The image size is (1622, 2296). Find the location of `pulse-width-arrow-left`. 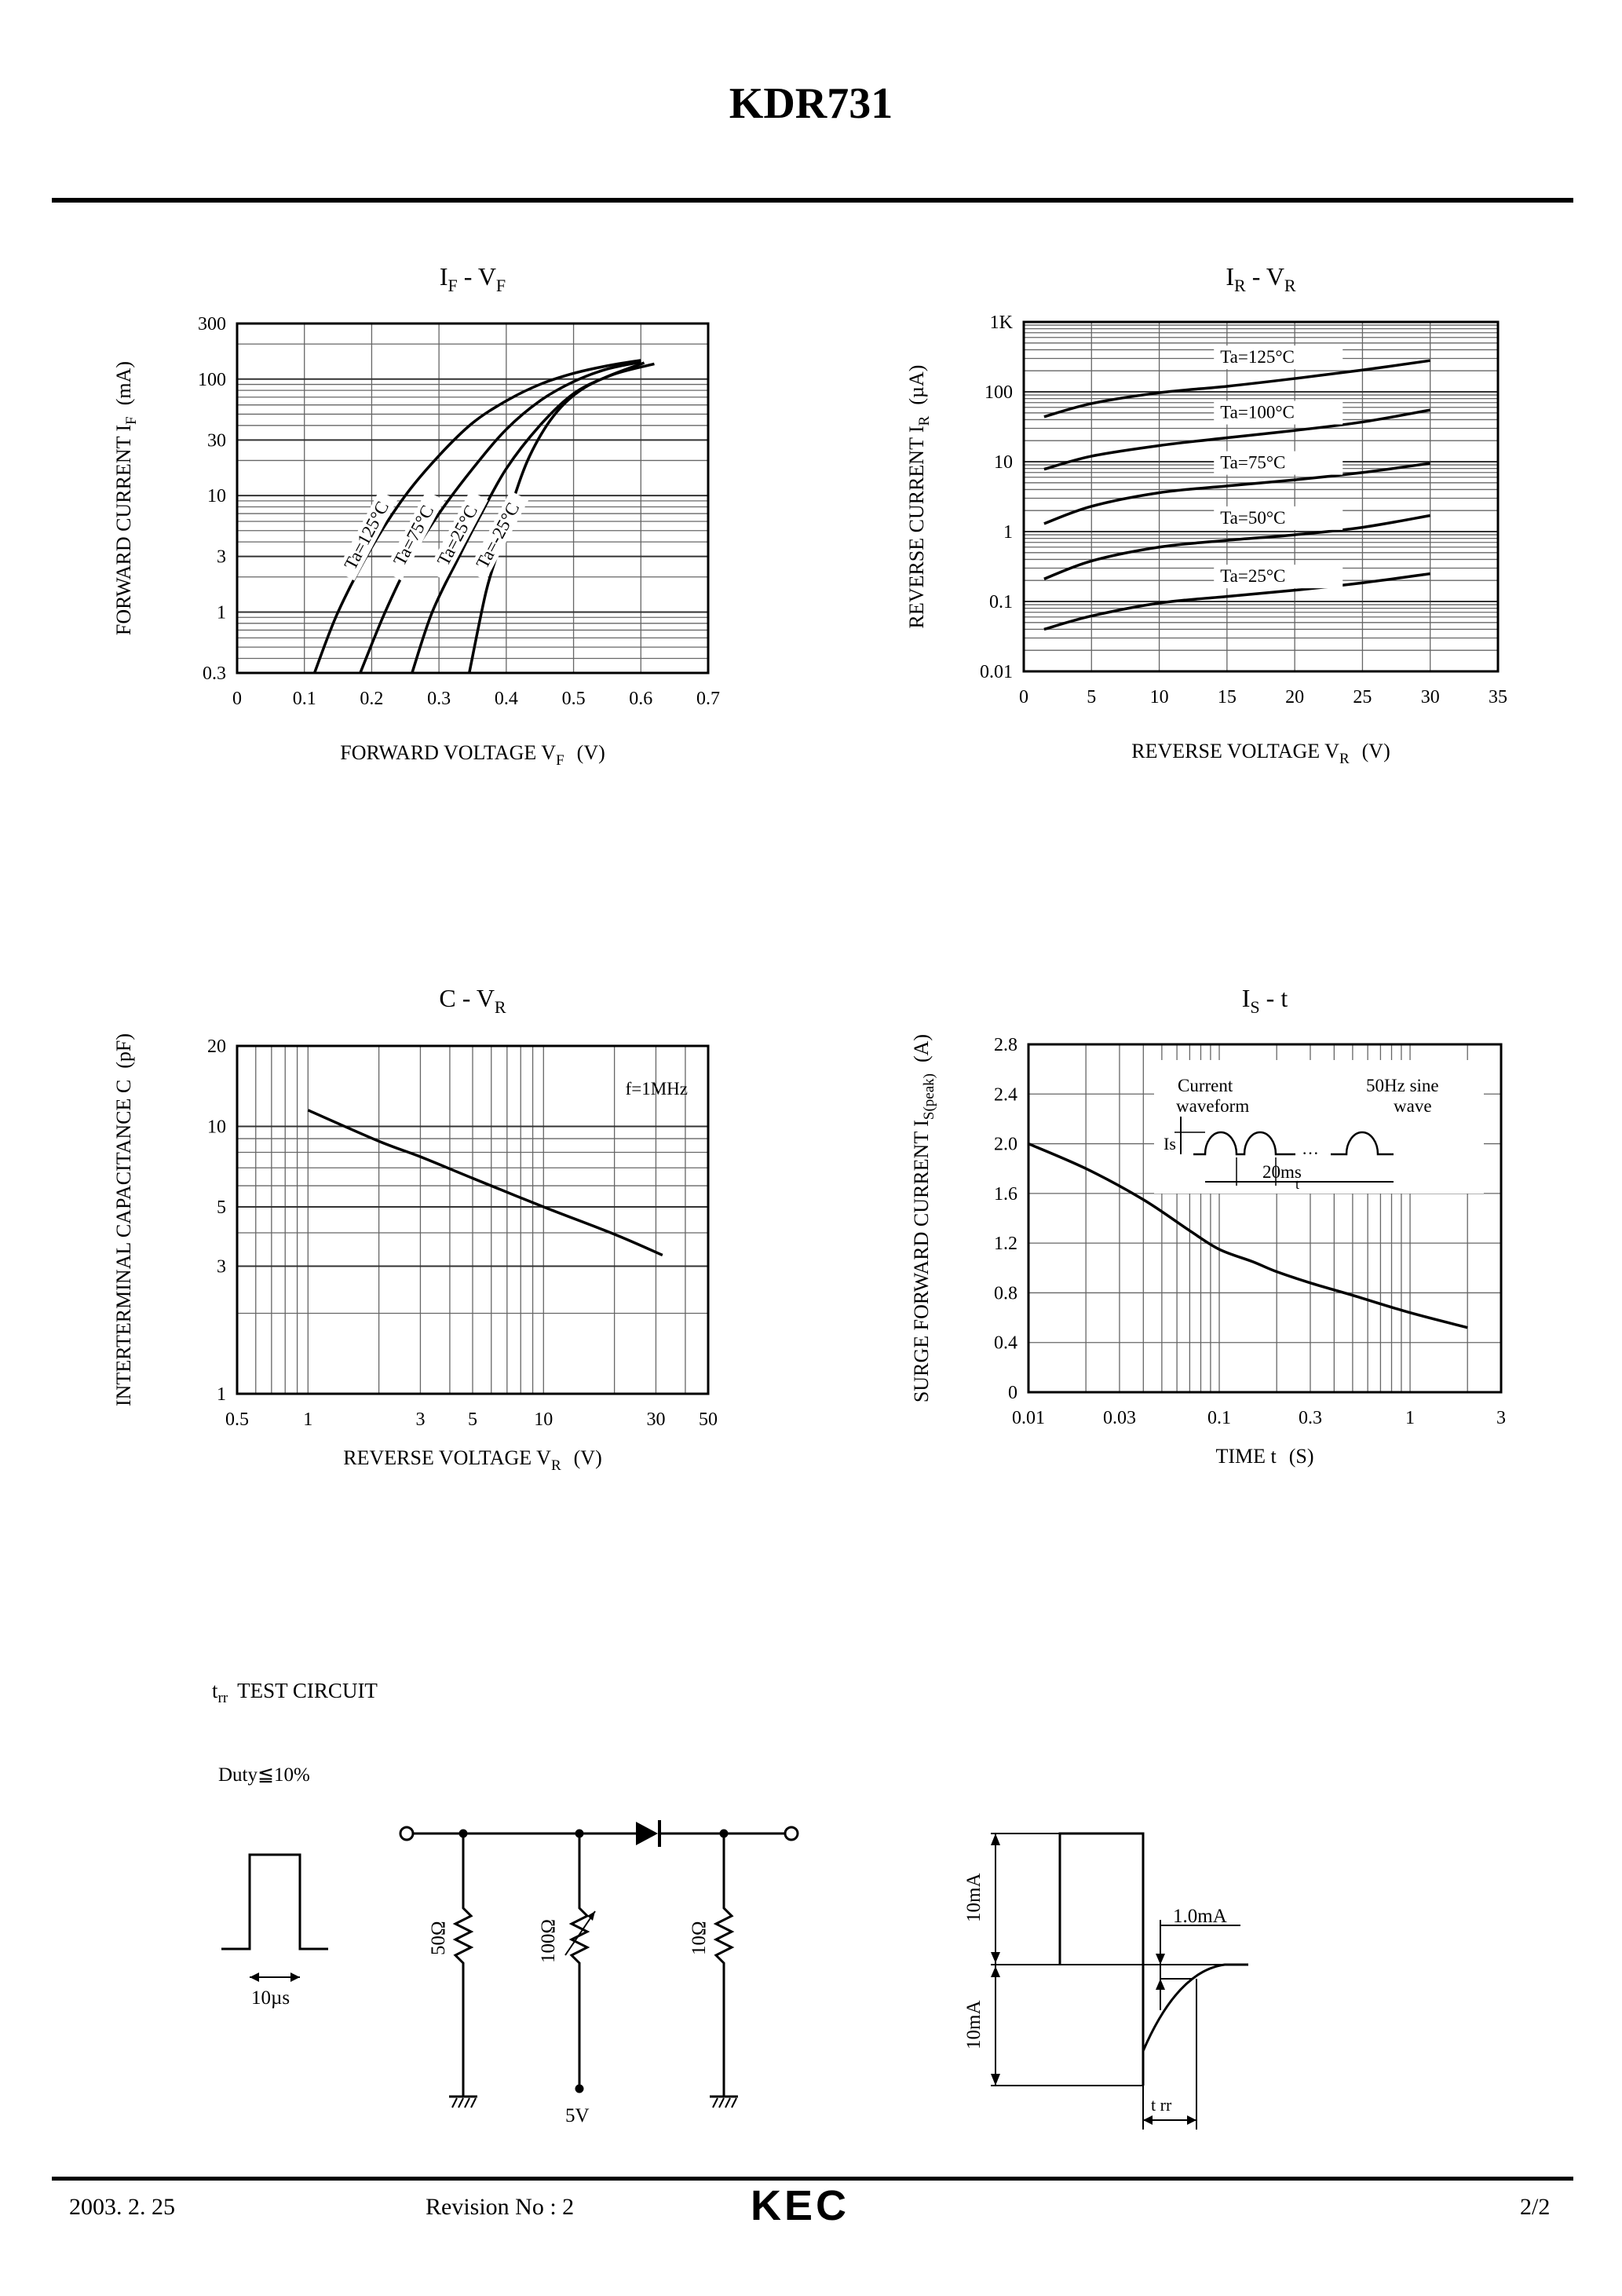

pulse-width-arrow-left is located at coordinates (255, 1977).